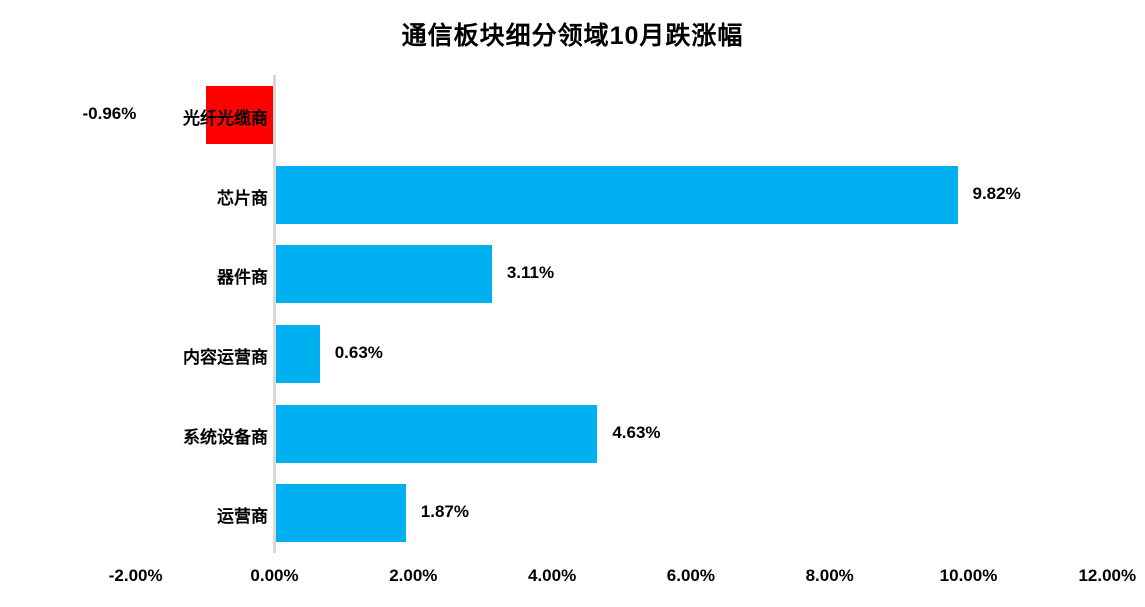  I want to click on x-axis-tick: 8.00%, so click(829, 575).